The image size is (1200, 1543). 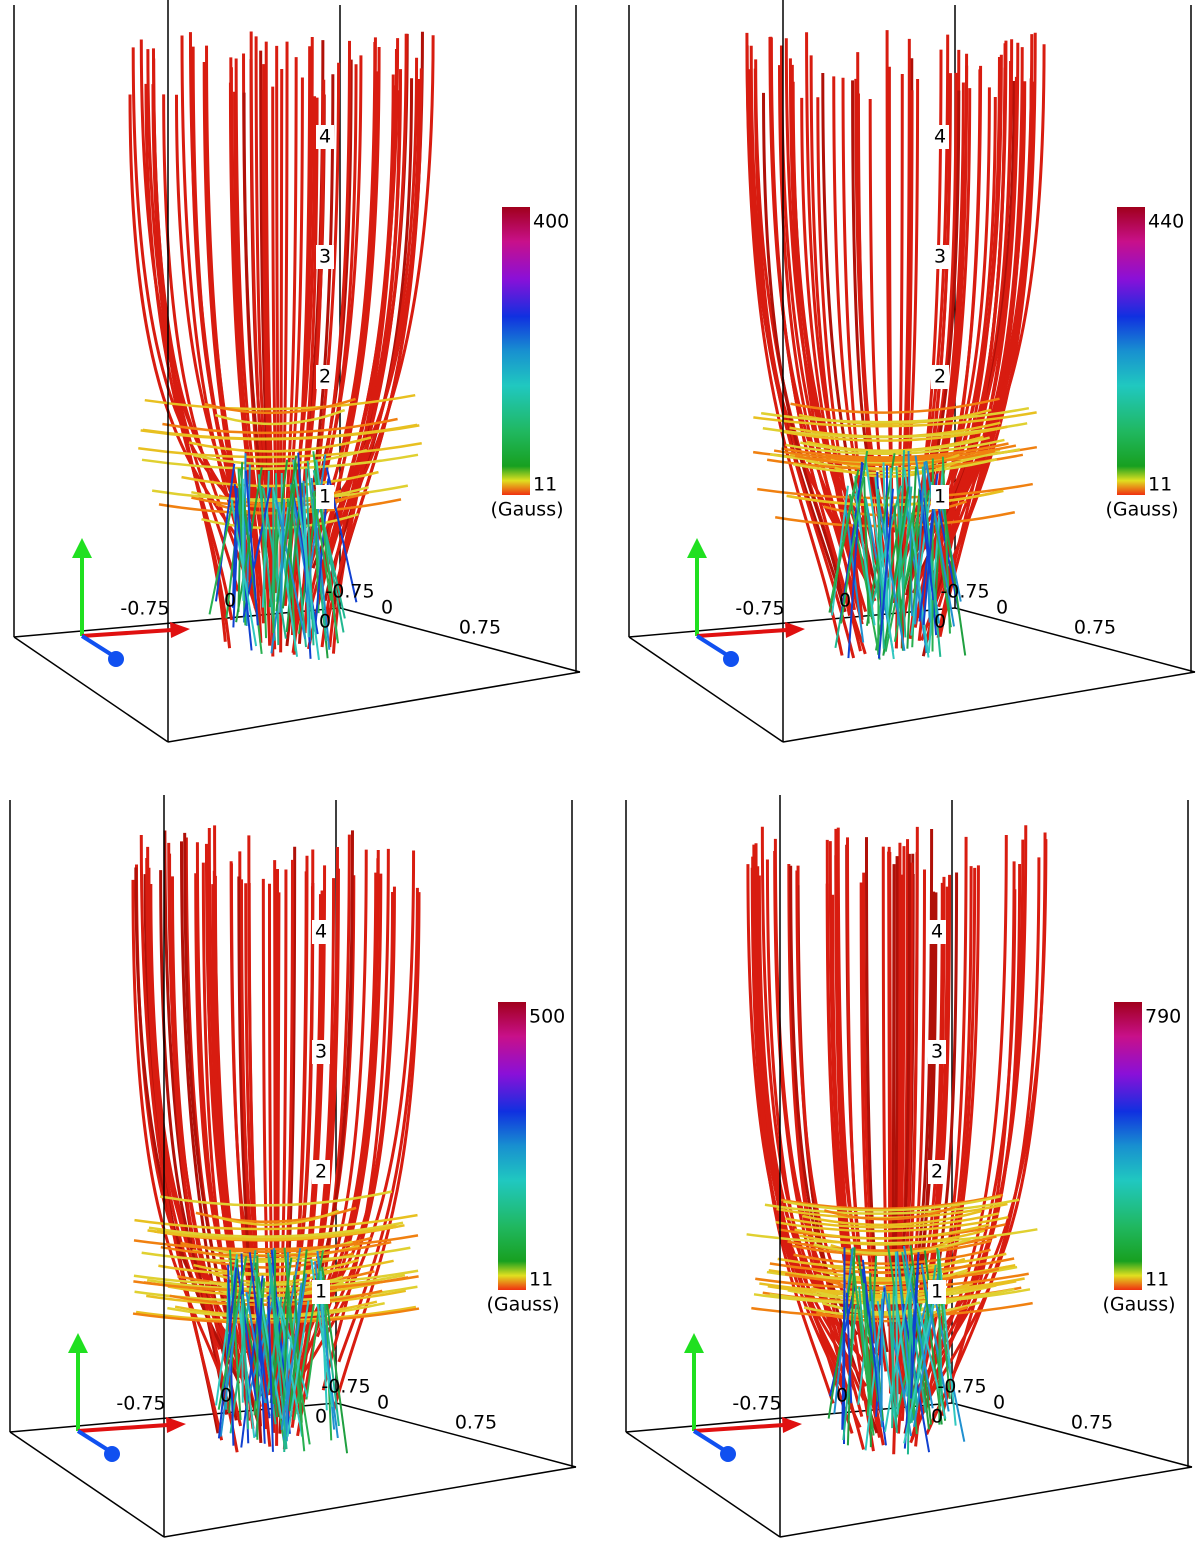 I want to click on height-label: 2, so click(x=325, y=377).